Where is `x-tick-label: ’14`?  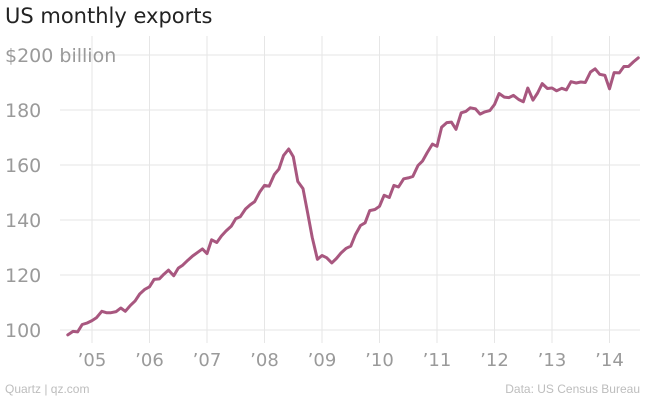
x-tick-label: ’14 is located at coordinates (609, 360).